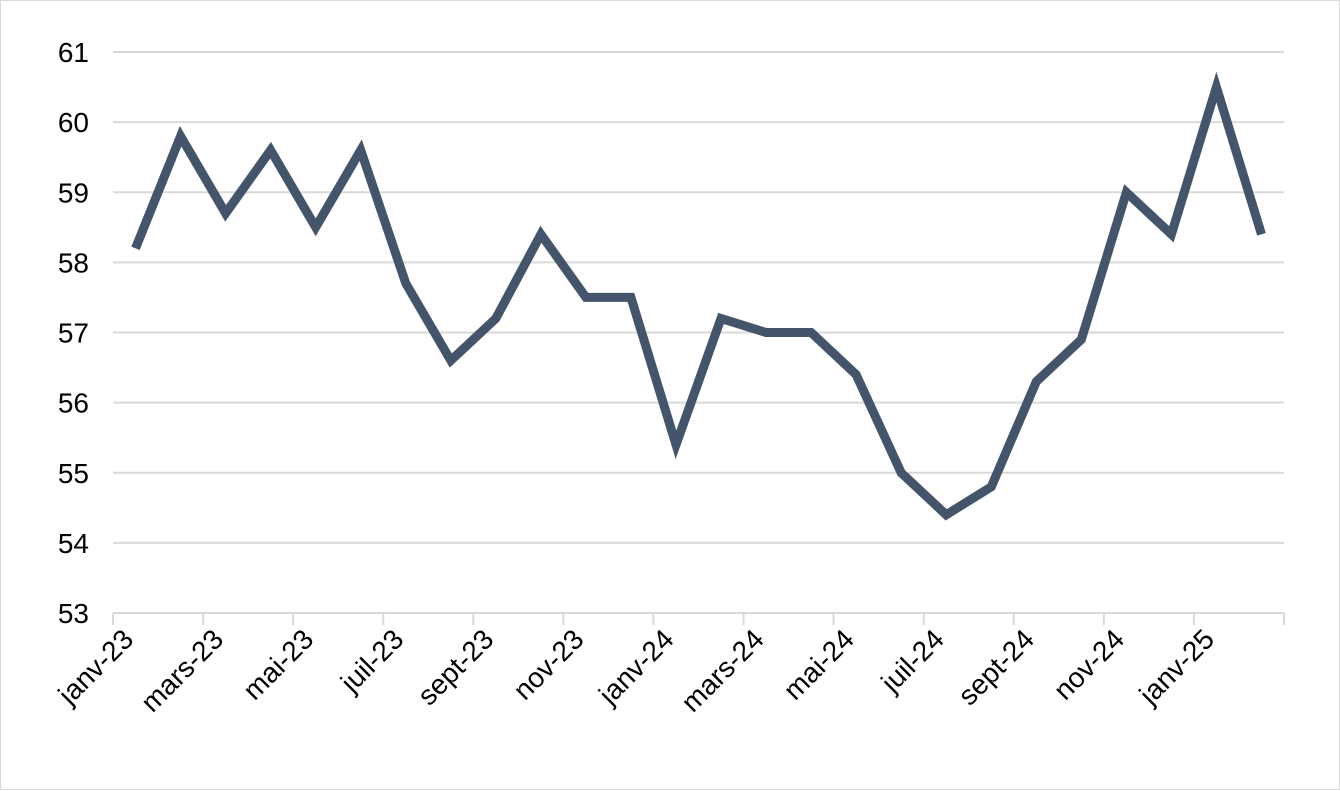 Image resolution: width=1340 pixels, height=791 pixels. What do you see at coordinates (371, 660) in the screenshot?
I see `x-tick-label: juil-23` at bounding box center [371, 660].